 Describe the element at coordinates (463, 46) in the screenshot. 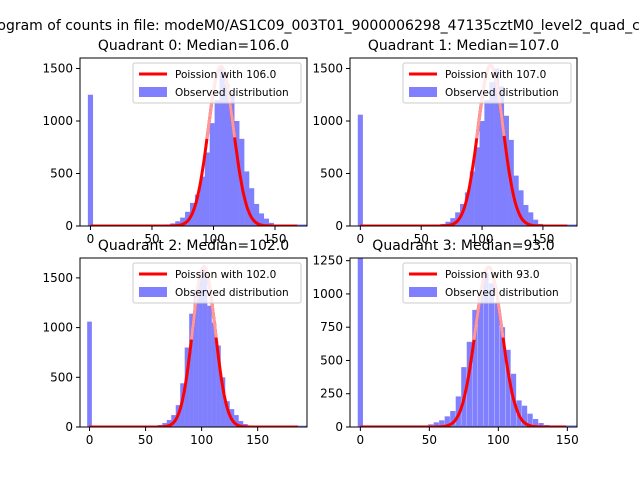

I see `subplot-title: Quadrant 1: Median=107.0` at that location.